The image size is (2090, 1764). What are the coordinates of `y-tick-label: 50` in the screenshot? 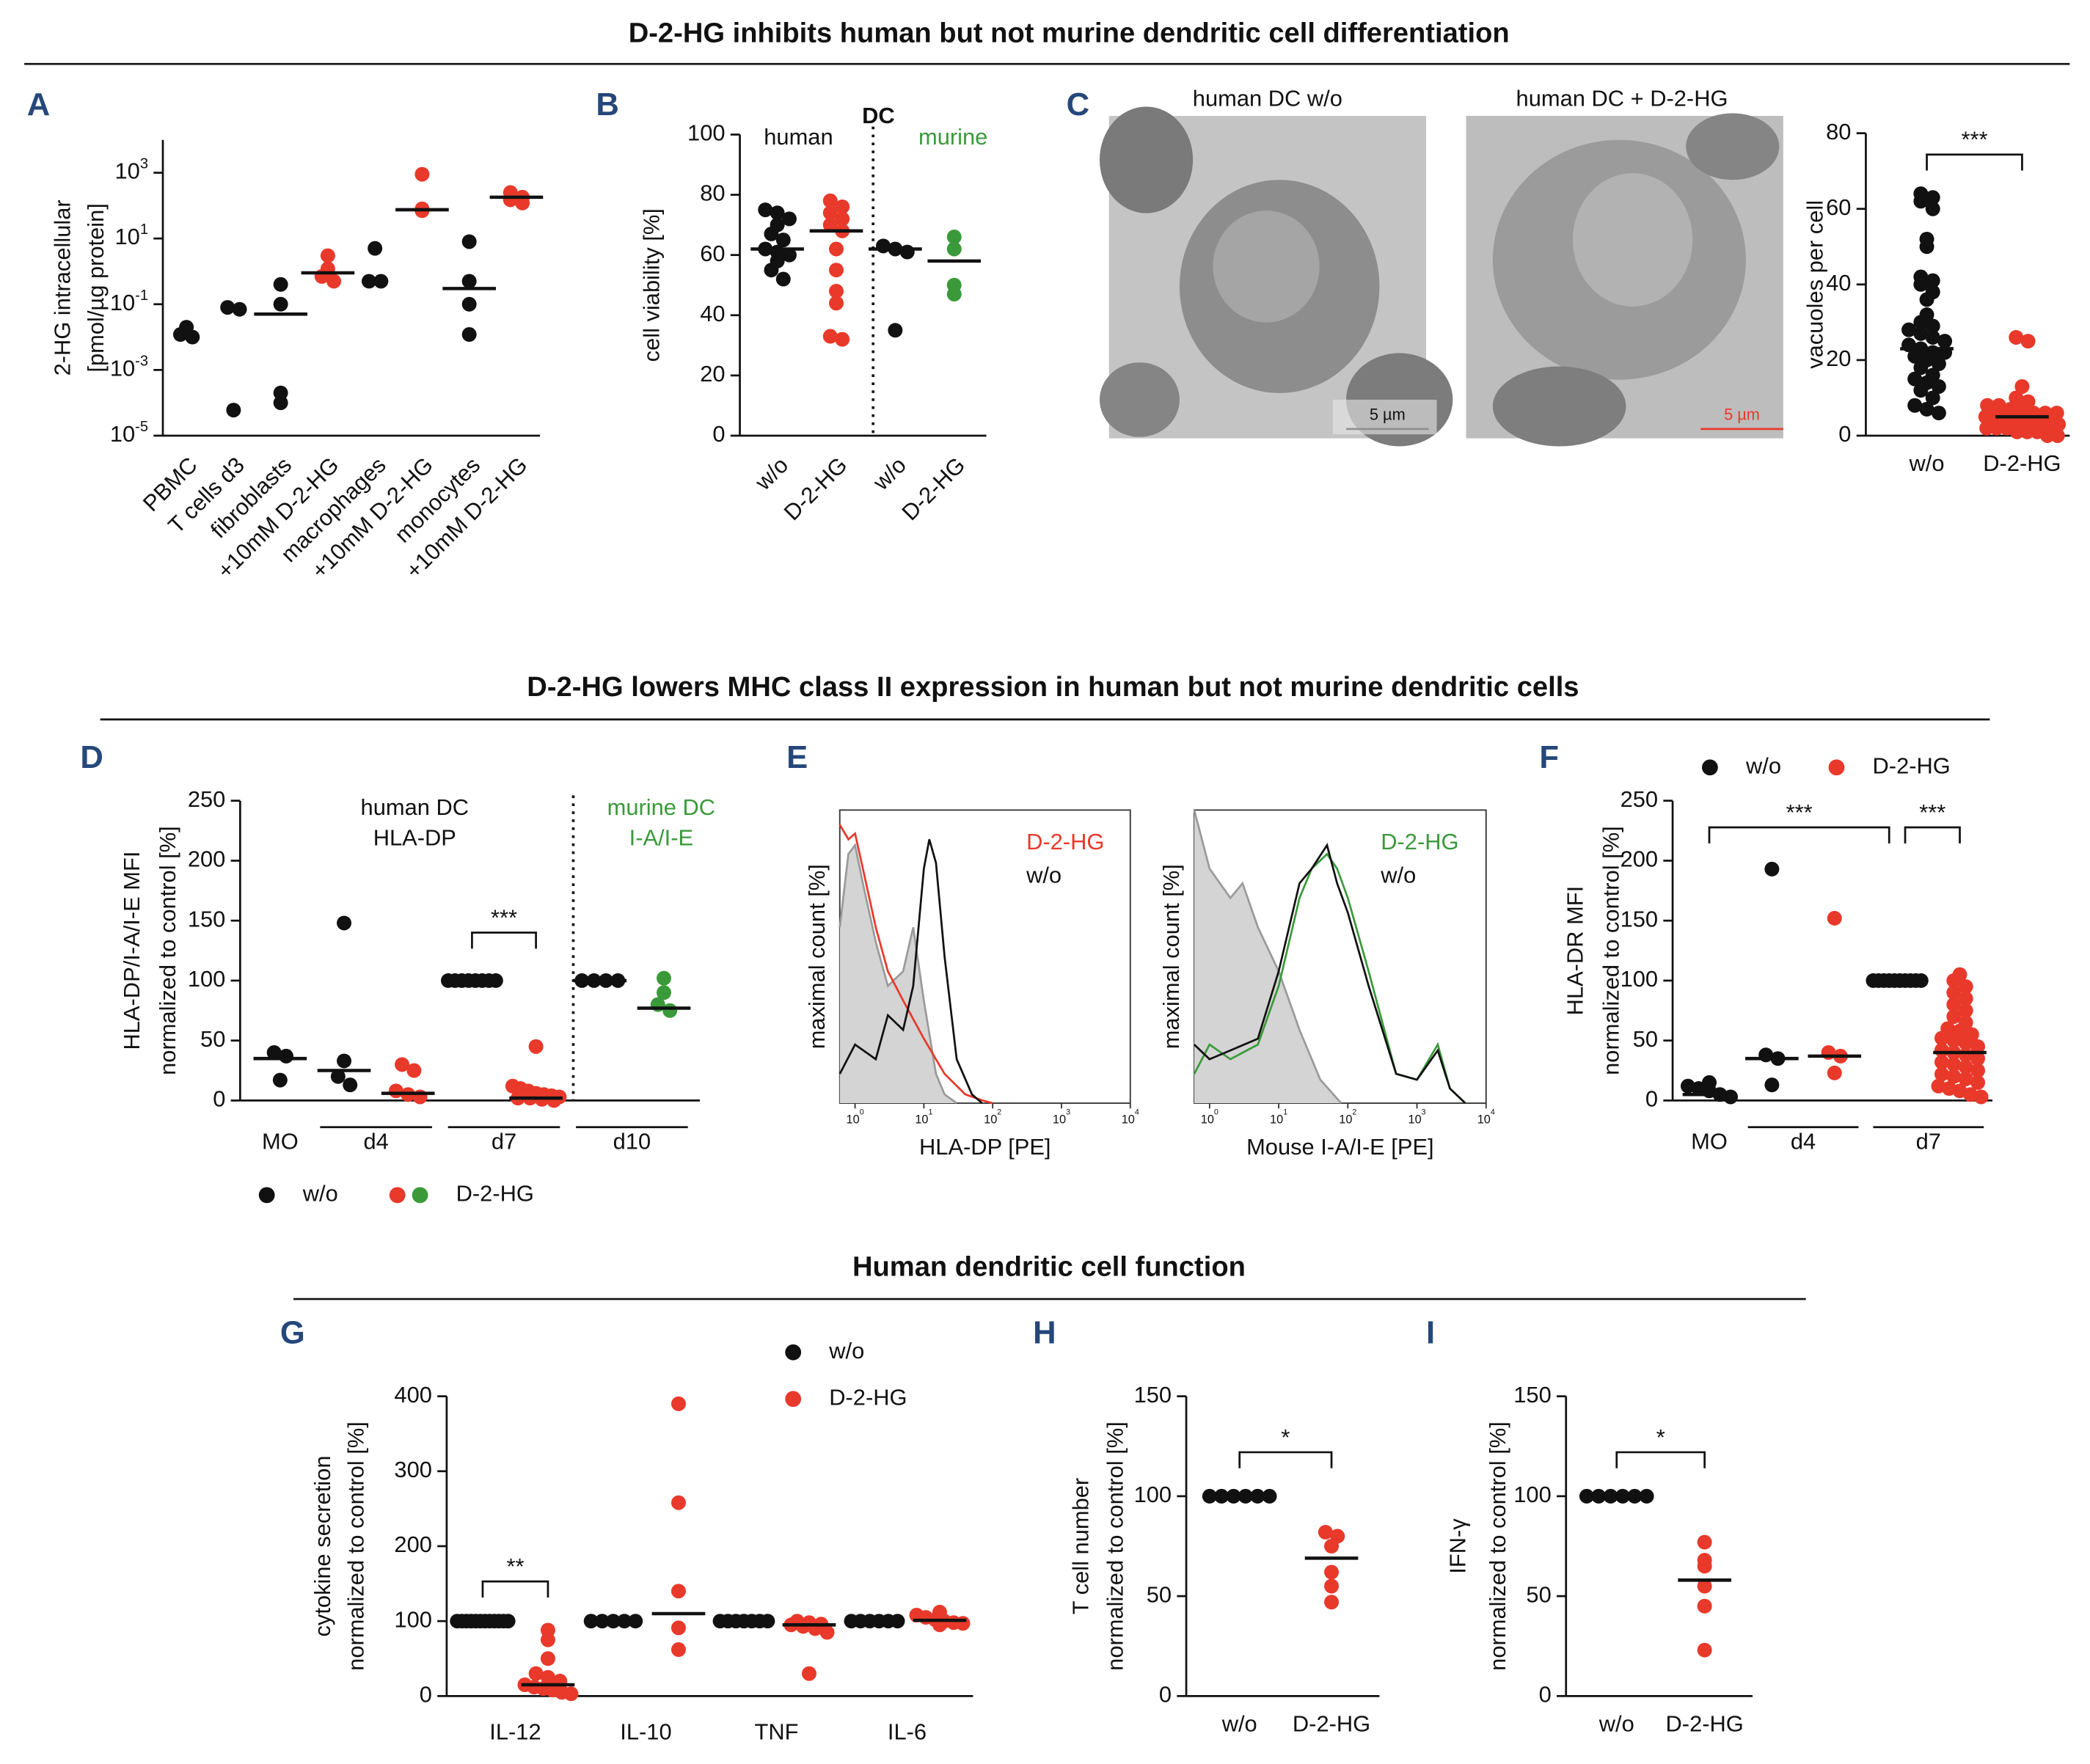 It's located at (212, 1039).